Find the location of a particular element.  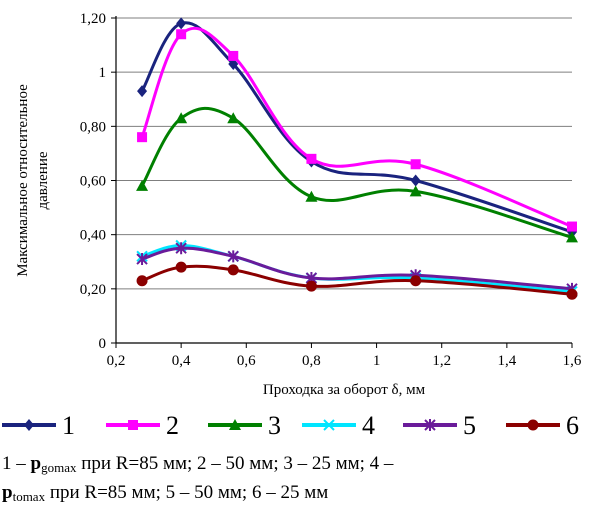

caption-mid: при R=85 мм; 2 – 50 мм; 3 – 25 мм; 4 – is located at coordinates (235, 463).